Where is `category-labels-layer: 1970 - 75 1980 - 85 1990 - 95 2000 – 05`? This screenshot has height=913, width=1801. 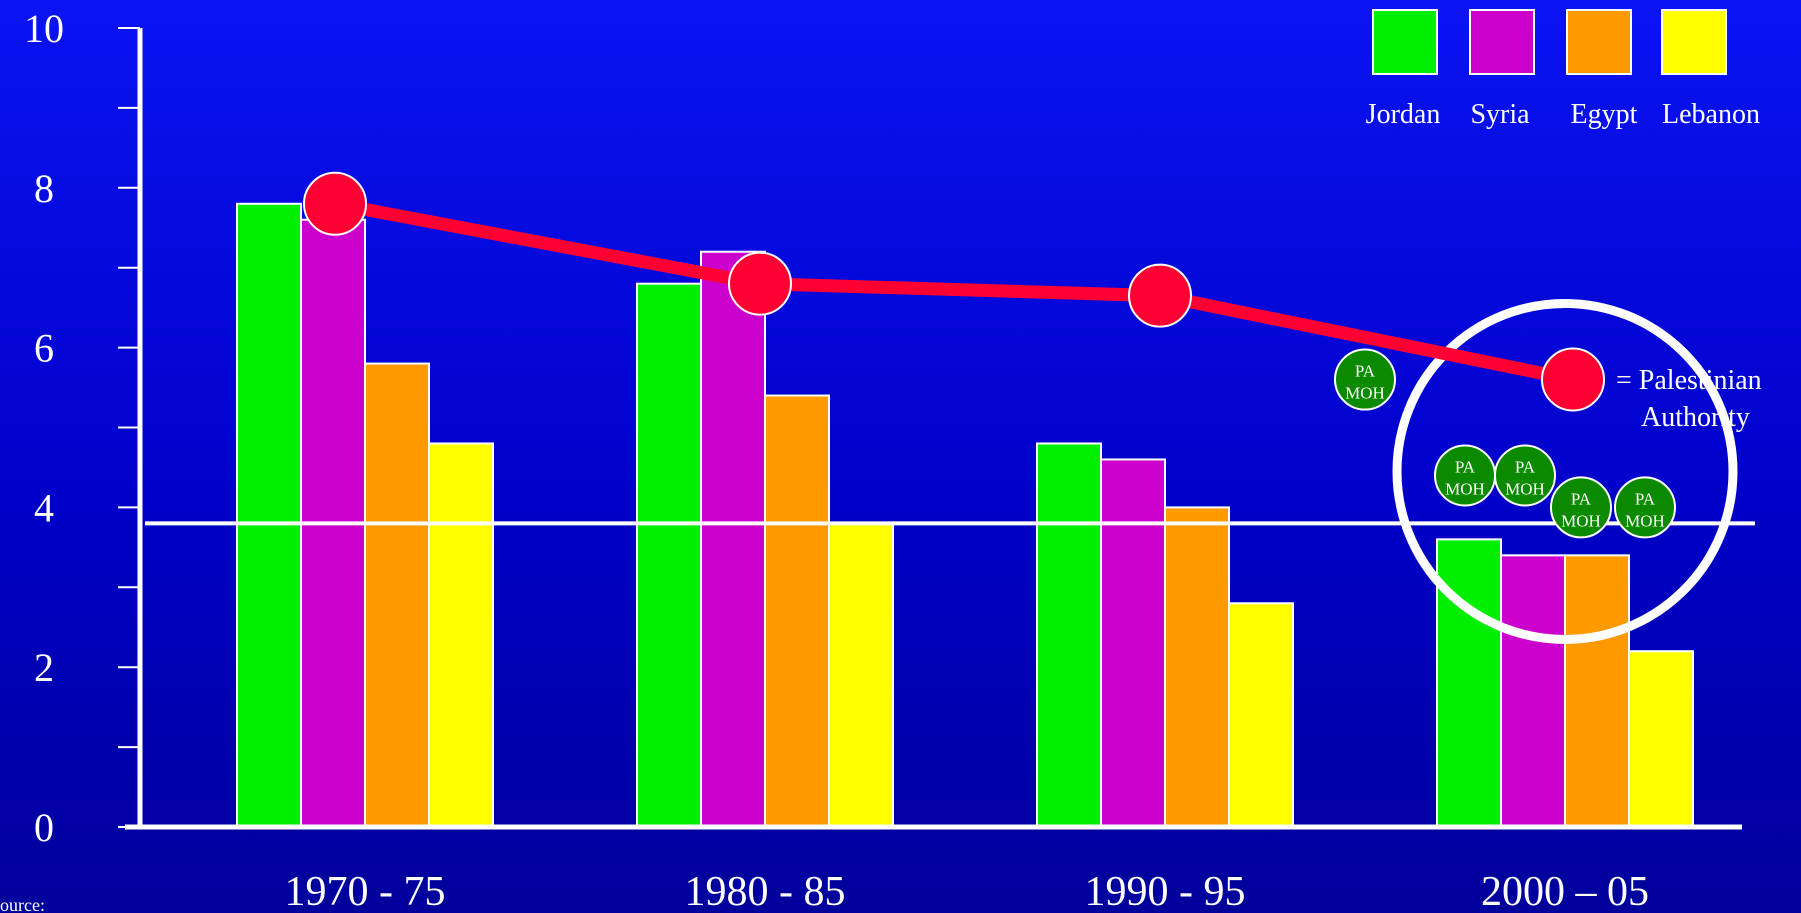 category-labels-layer: 1970 - 75 1980 - 85 1990 - 95 2000 – 05 is located at coordinates (967, 891).